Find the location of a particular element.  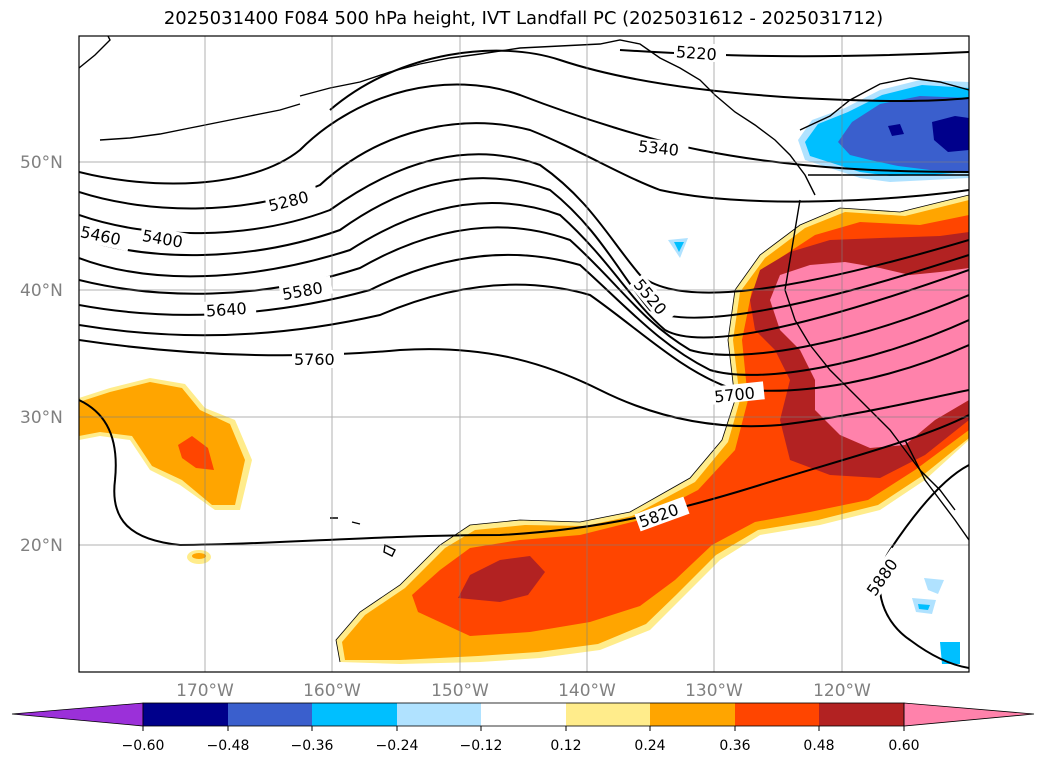

ivt-fill-dark-red-pacific is located at coordinates (501, 579).